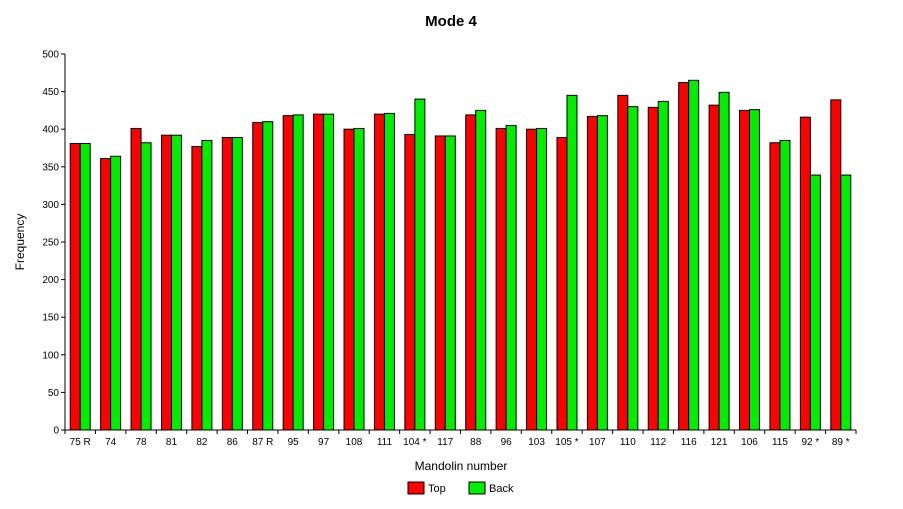 This screenshot has width=903, height=509. I want to click on y-tick-label: 450, so click(50, 92).